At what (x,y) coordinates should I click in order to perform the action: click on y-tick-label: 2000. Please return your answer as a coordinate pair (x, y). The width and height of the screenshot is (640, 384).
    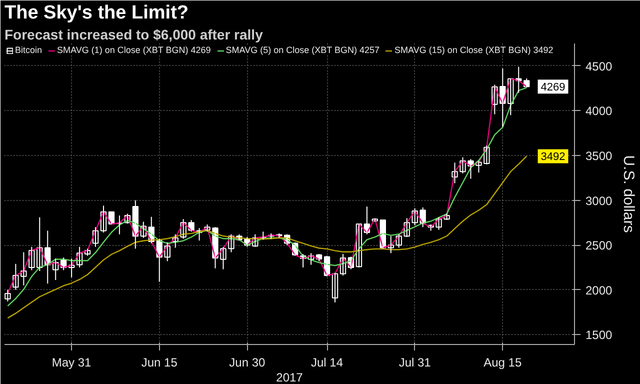
    Looking at the image, I should click on (599, 290).